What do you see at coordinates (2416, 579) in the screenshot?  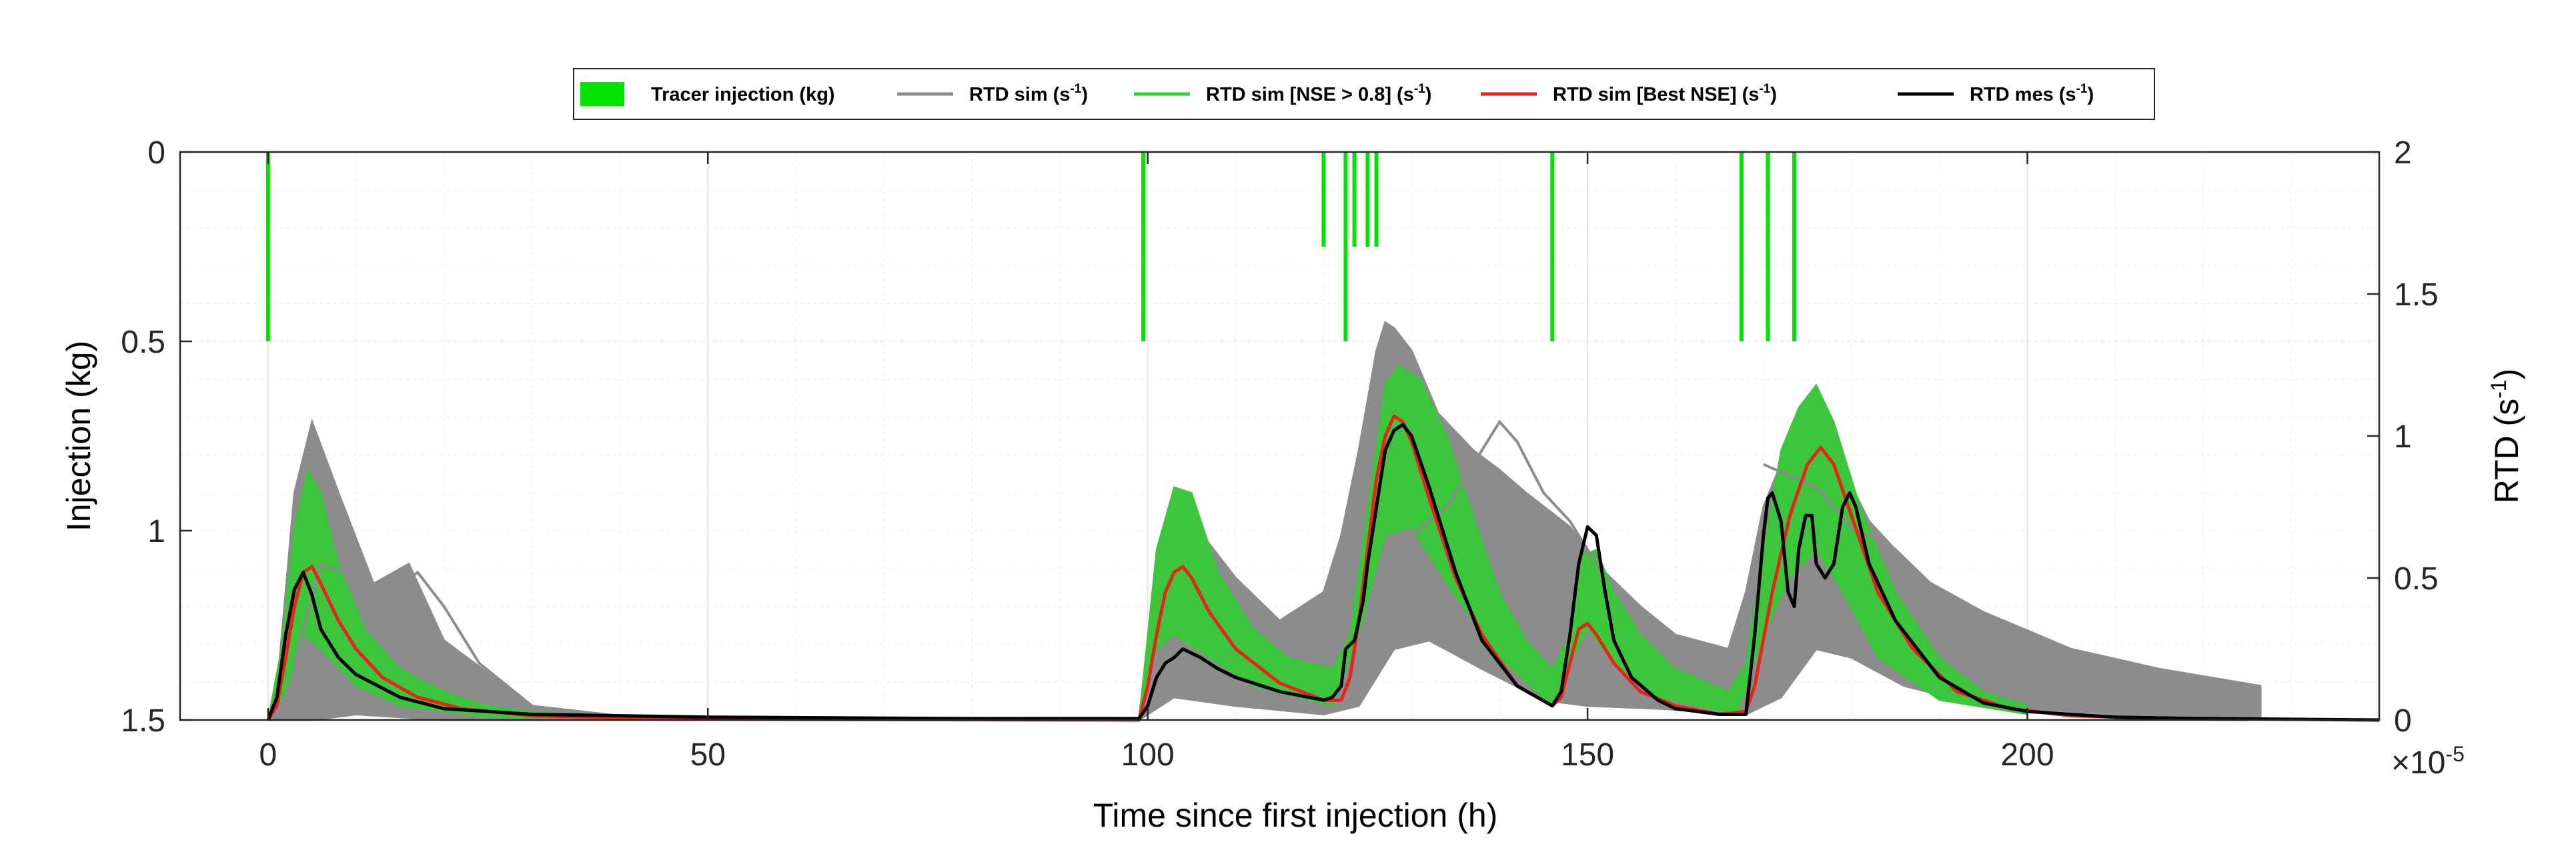 I see `right-tick-label: 0.5` at bounding box center [2416, 579].